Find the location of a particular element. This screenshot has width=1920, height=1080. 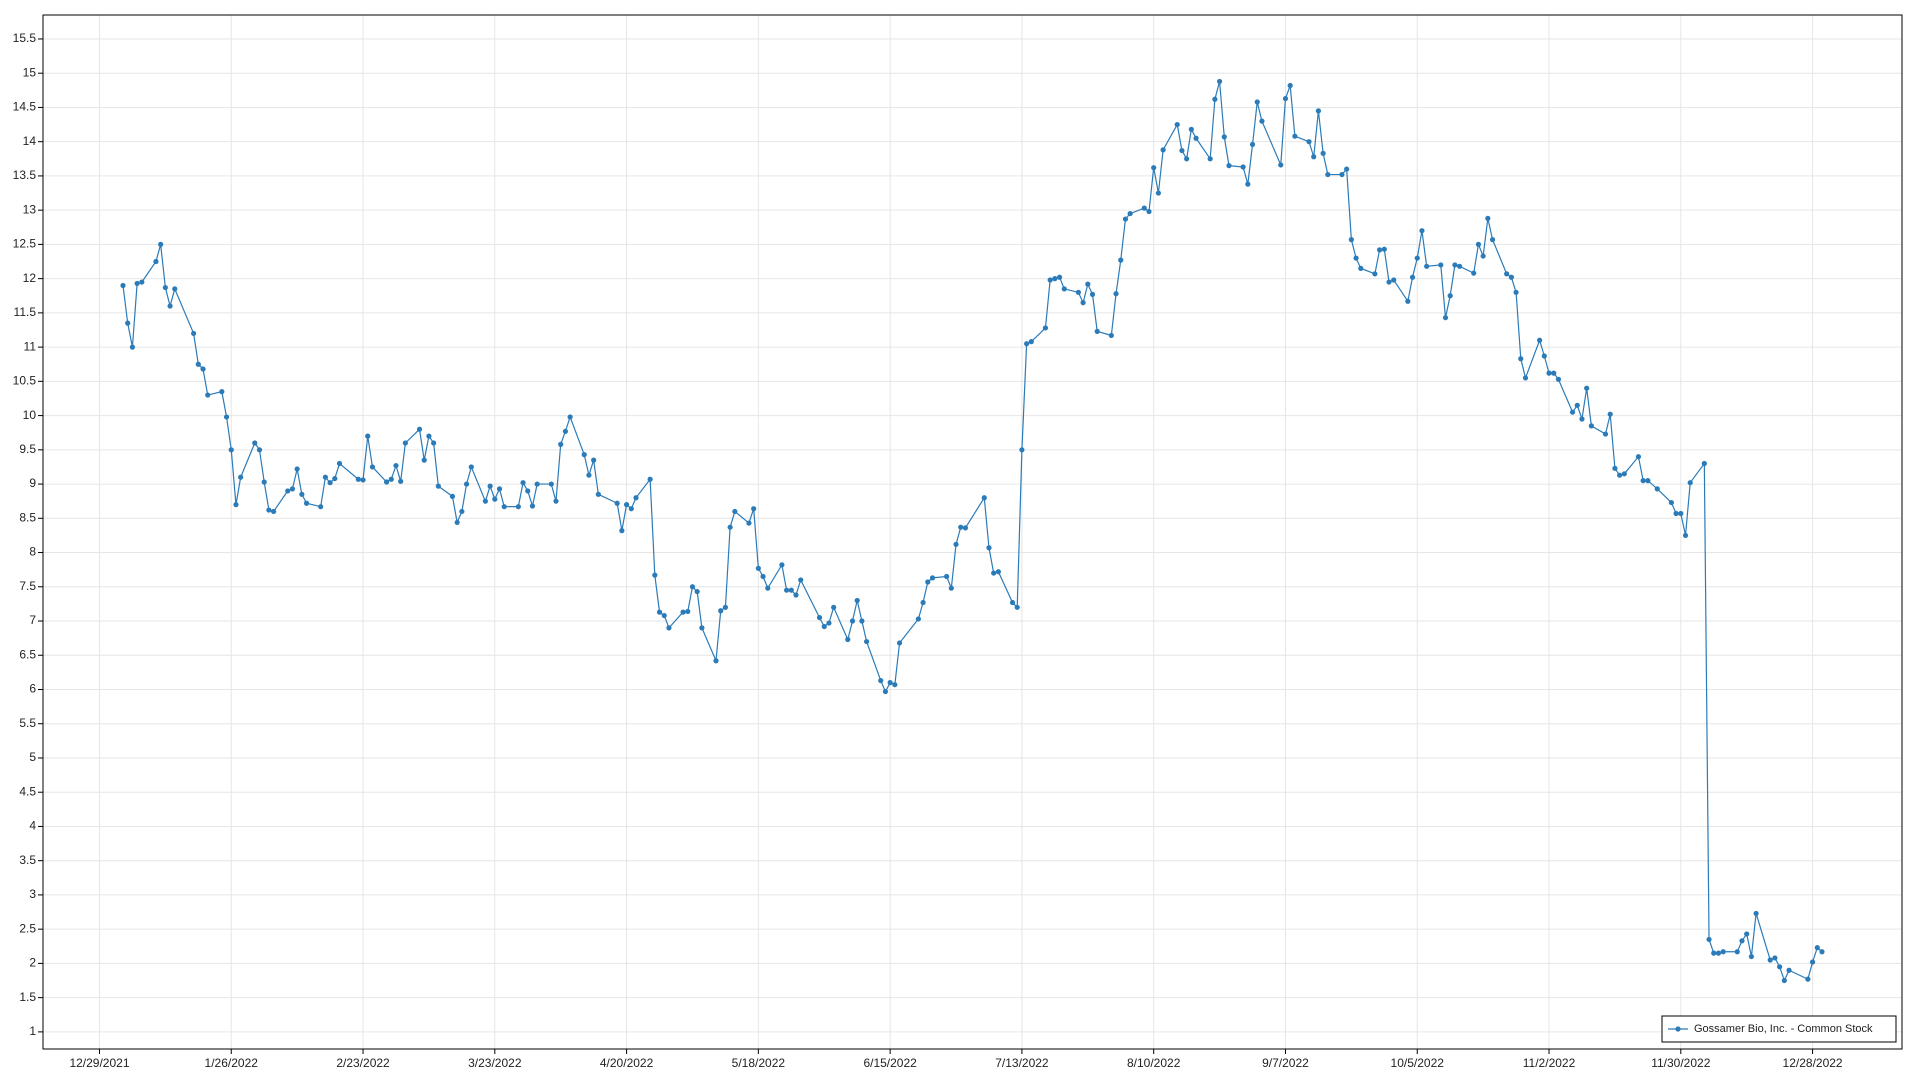

x-tick-label: 6/15/2022 is located at coordinates (890, 1063).